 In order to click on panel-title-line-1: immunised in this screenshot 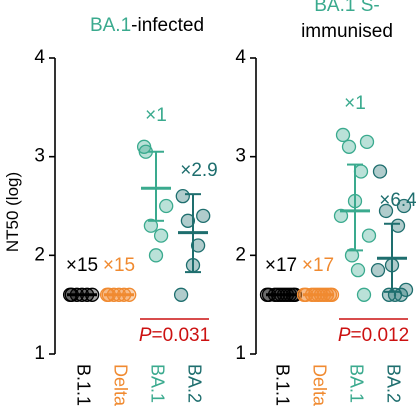, I will do `click(347, 31)`.